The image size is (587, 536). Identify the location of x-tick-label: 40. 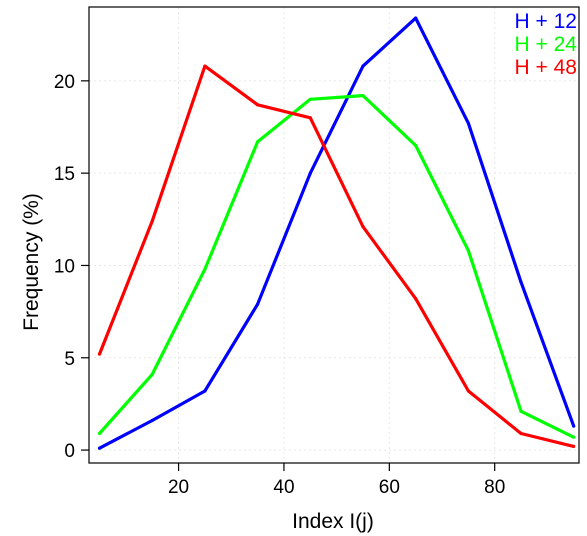
(283, 487).